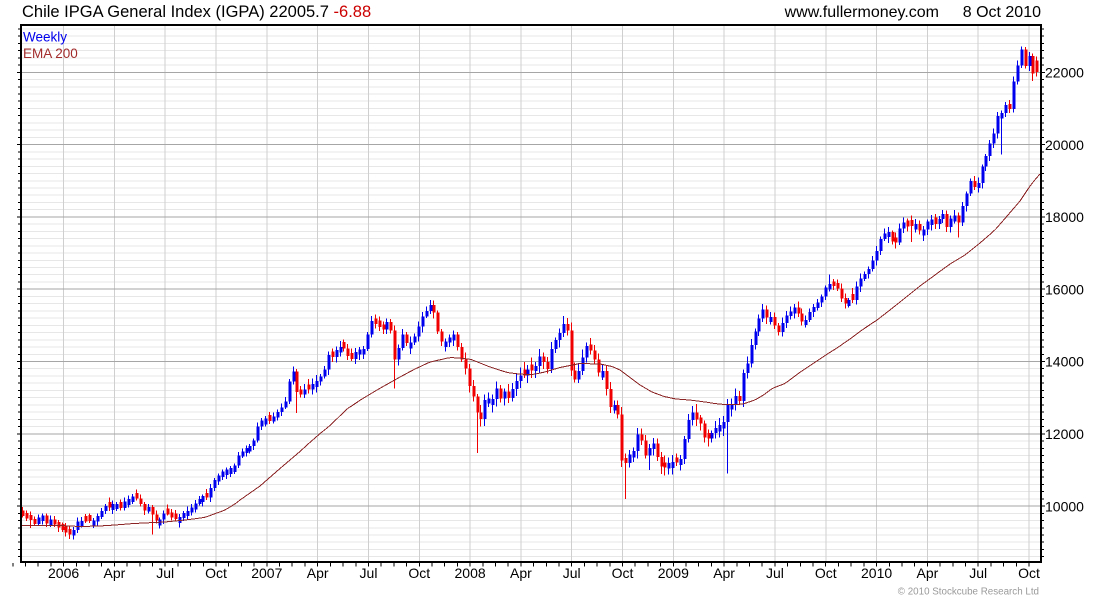 The width and height of the screenshot is (1100, 600). What do you see at coordinates (266, 573) in the screenshot?
I see `svg-text: 2007` at bounding box center [266, 573].